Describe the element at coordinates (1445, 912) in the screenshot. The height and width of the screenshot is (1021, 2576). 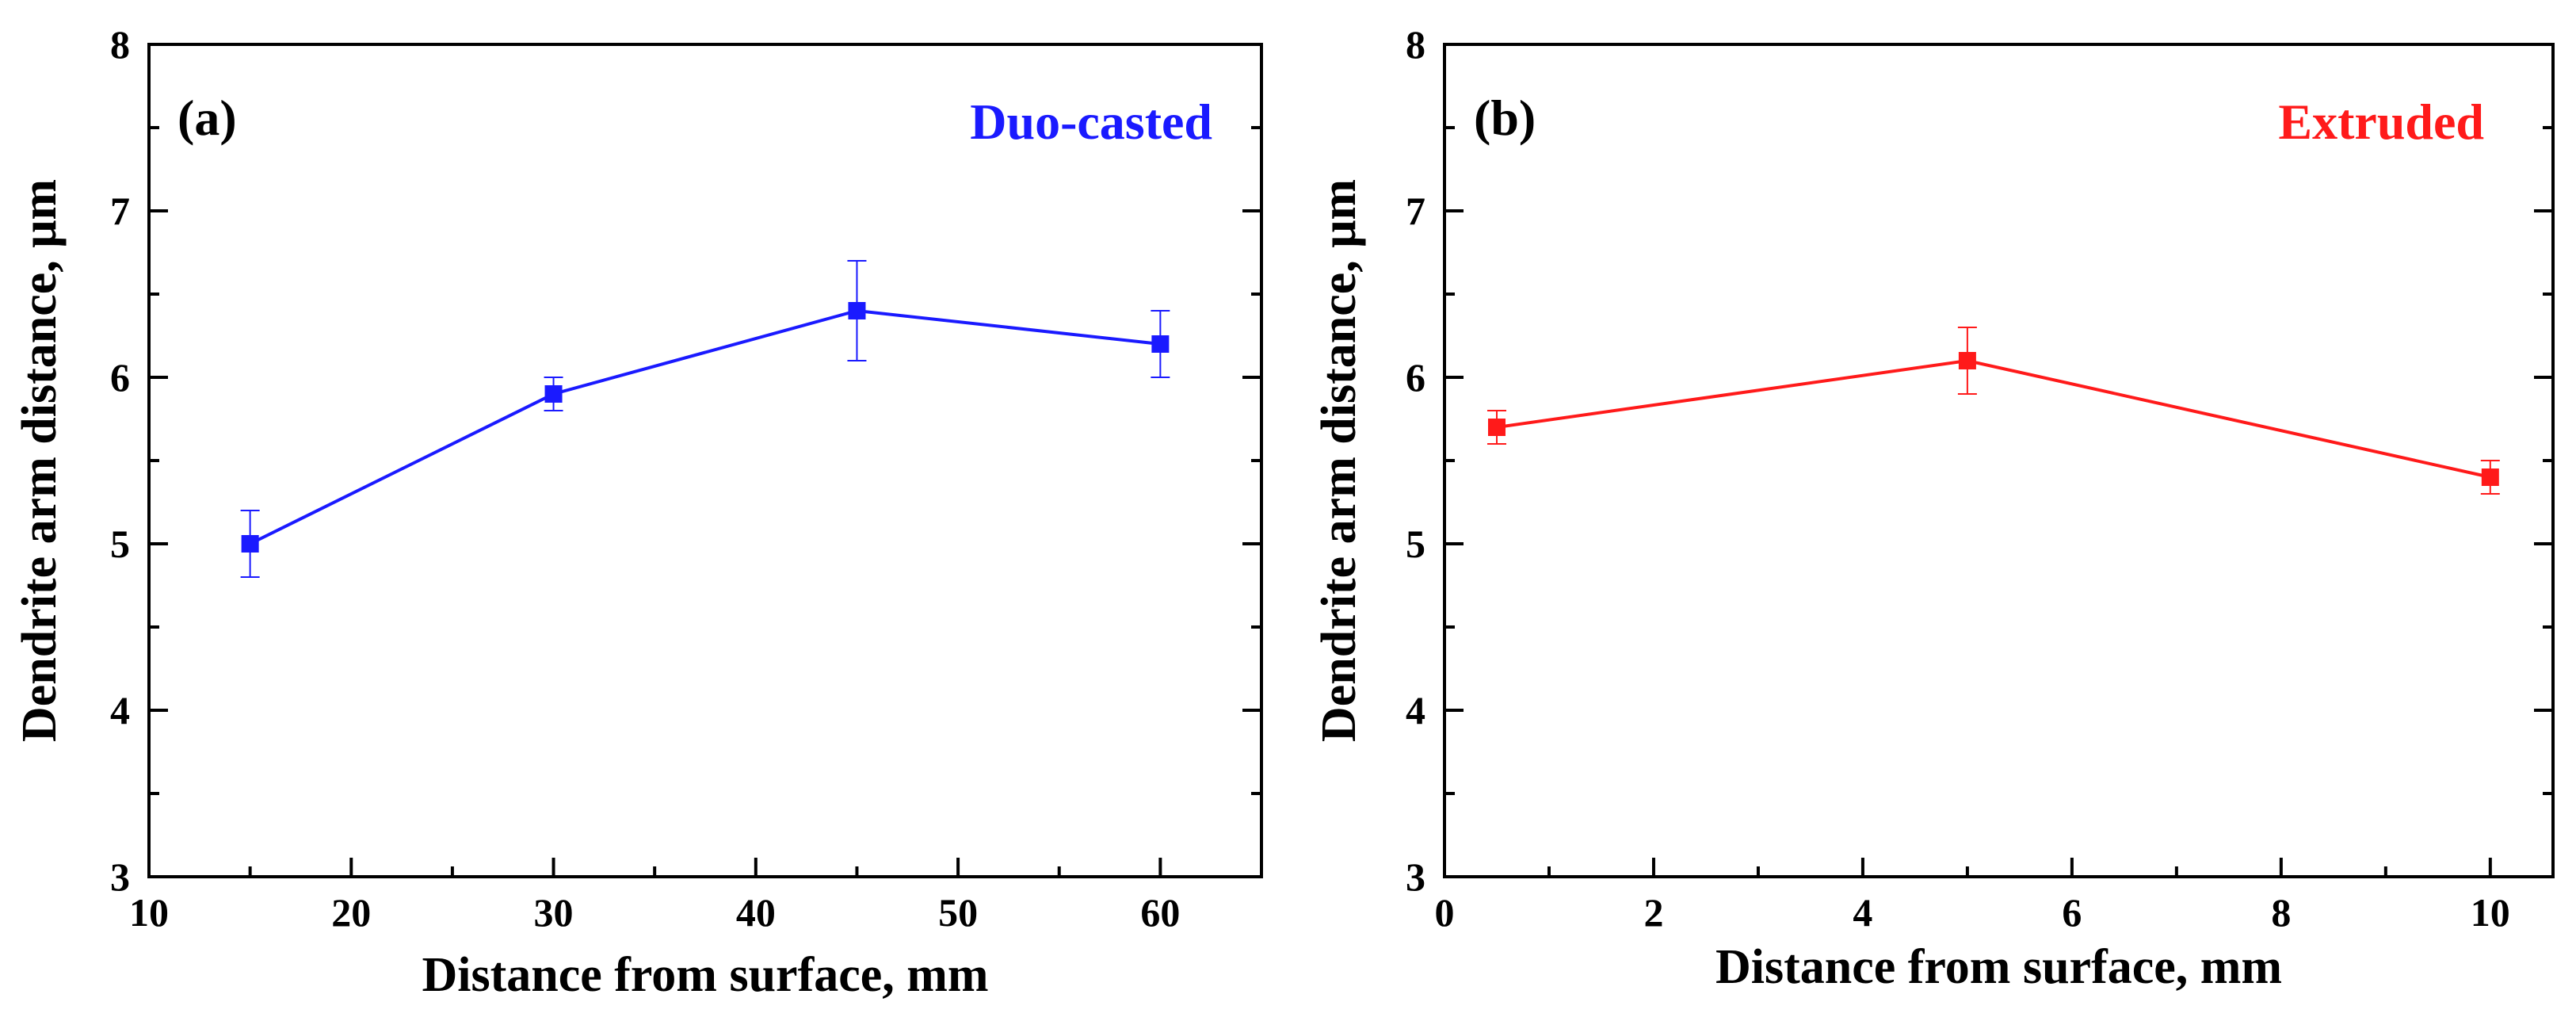
I see `x-tick-label: 0` at that location.